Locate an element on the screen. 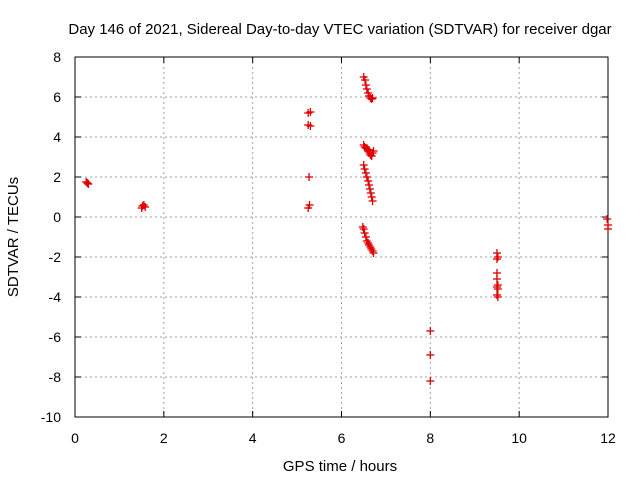  y-tick-label: -2 is located at coordinates (55, 257).